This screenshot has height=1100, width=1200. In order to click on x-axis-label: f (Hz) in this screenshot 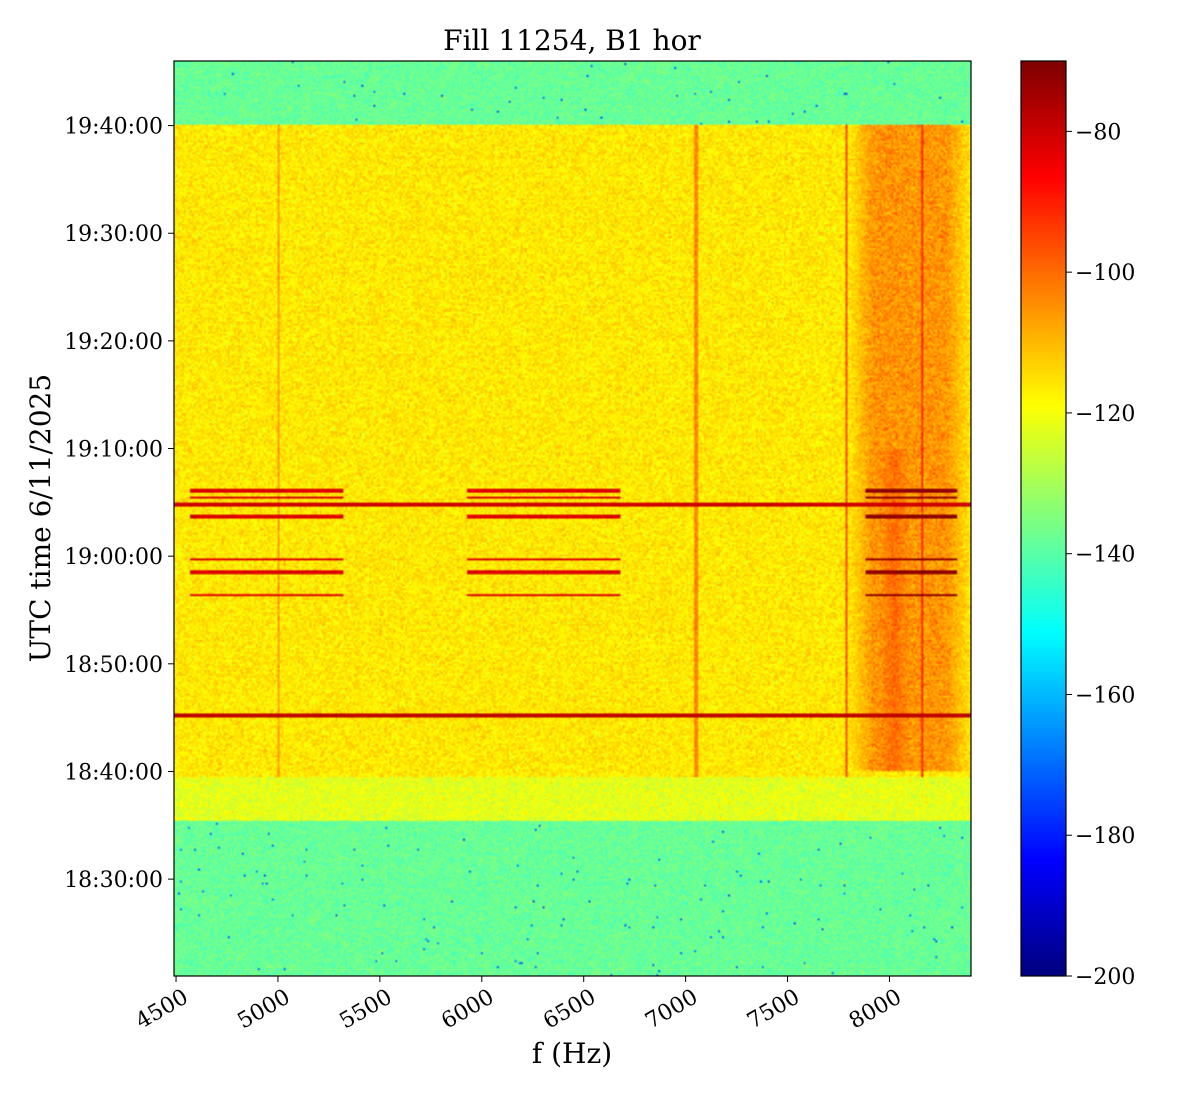, I will do `click(572, 1053)`.